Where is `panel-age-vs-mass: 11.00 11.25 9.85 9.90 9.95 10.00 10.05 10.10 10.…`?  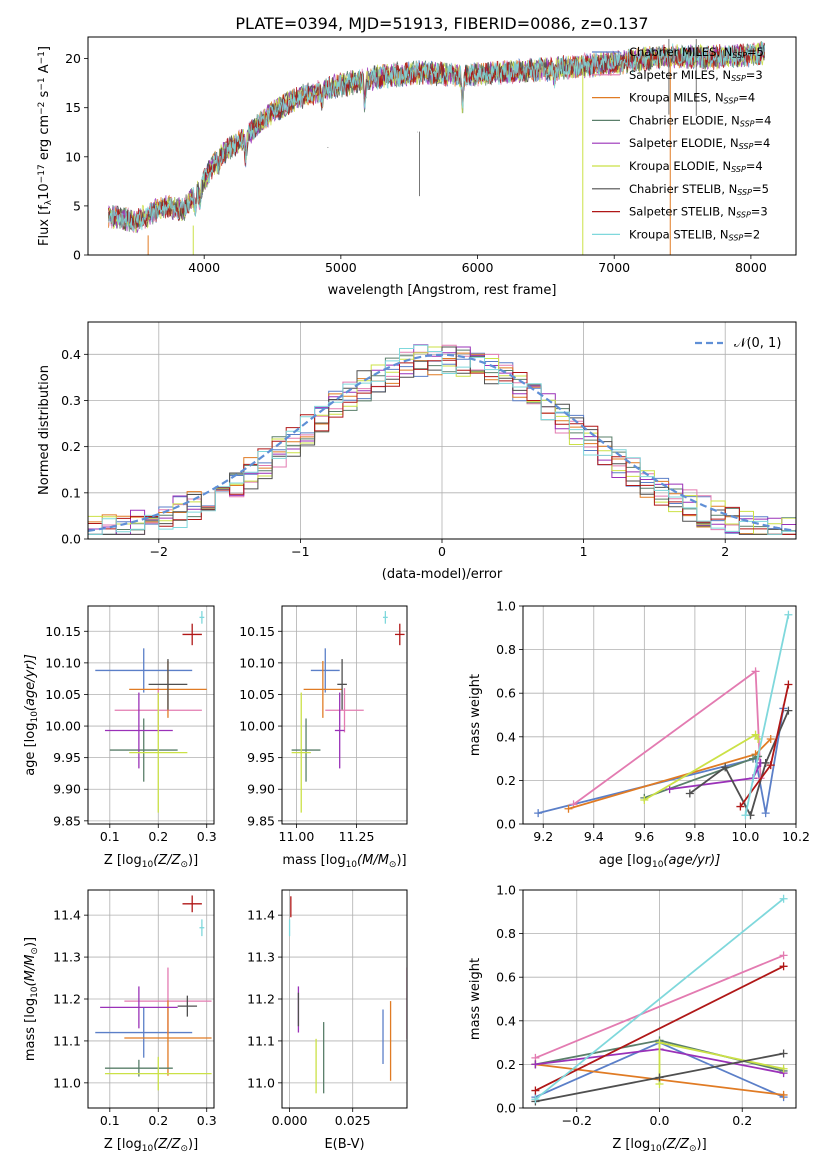 panel-age-vs-mass: 11.00 11.25 9.85 9.90 9.95 10.00 10.05 10.10 10.… is located at coordinates (323, 737).